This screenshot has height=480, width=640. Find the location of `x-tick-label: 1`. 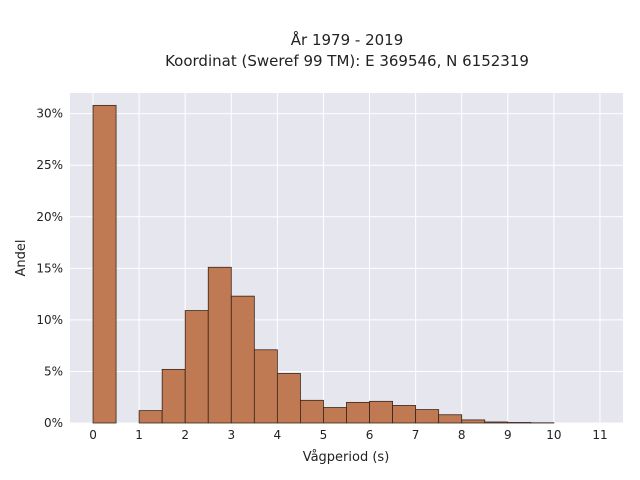

x-tick-label: 1 is located at coordinates (139, 435).